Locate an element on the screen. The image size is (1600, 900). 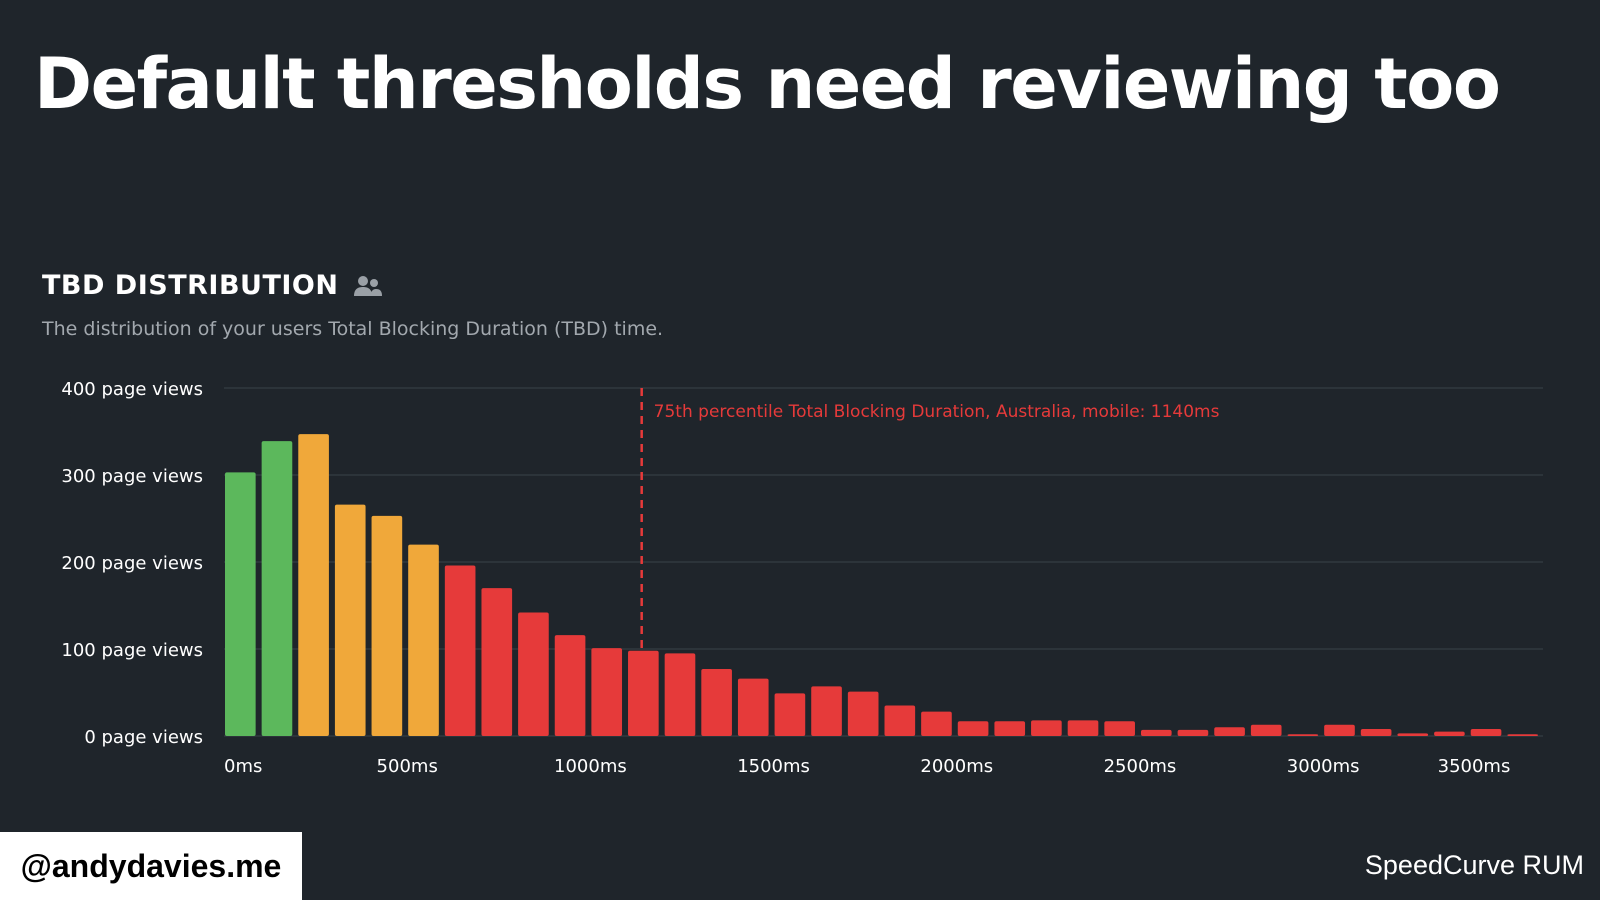
users-icon is located at coordinates (368, 286).